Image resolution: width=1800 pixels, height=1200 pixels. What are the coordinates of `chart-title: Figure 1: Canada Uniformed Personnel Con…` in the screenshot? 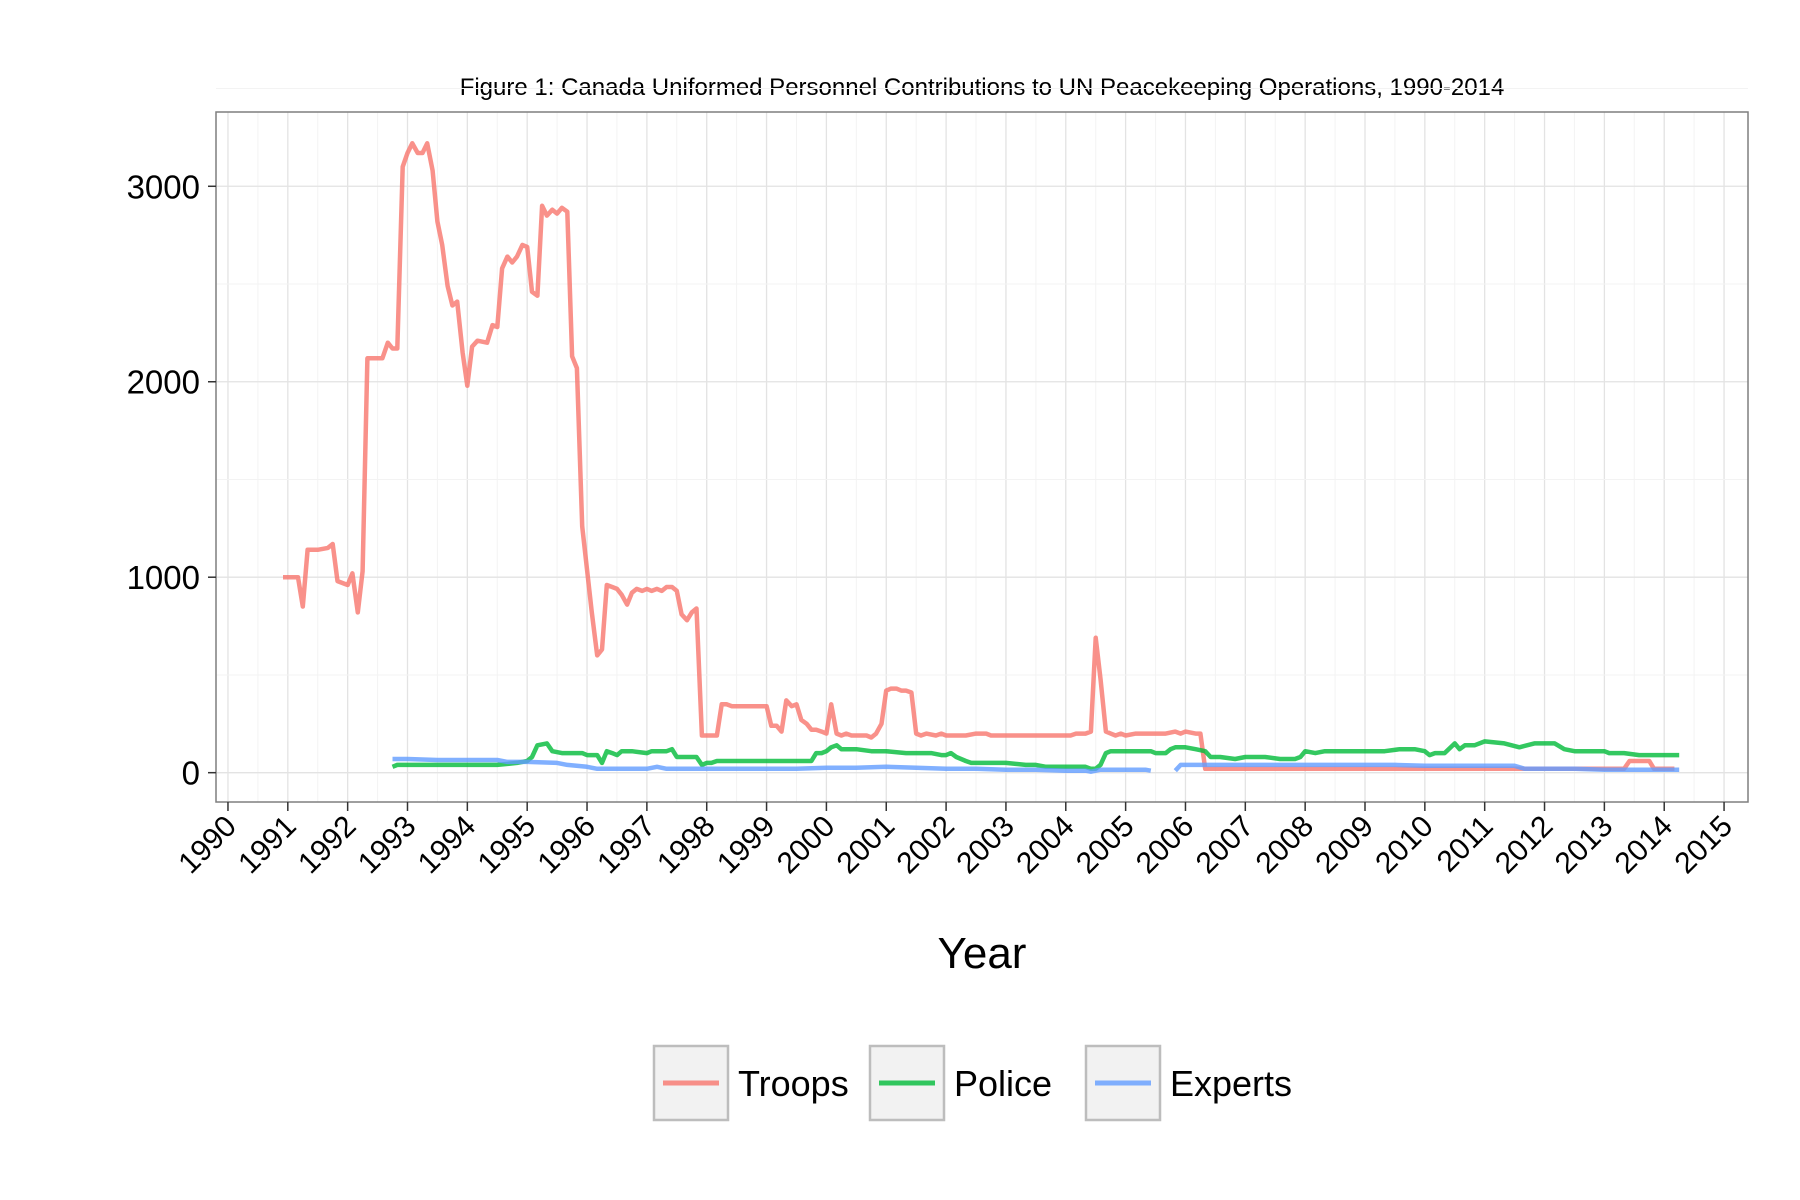 It's located at (982, 87).